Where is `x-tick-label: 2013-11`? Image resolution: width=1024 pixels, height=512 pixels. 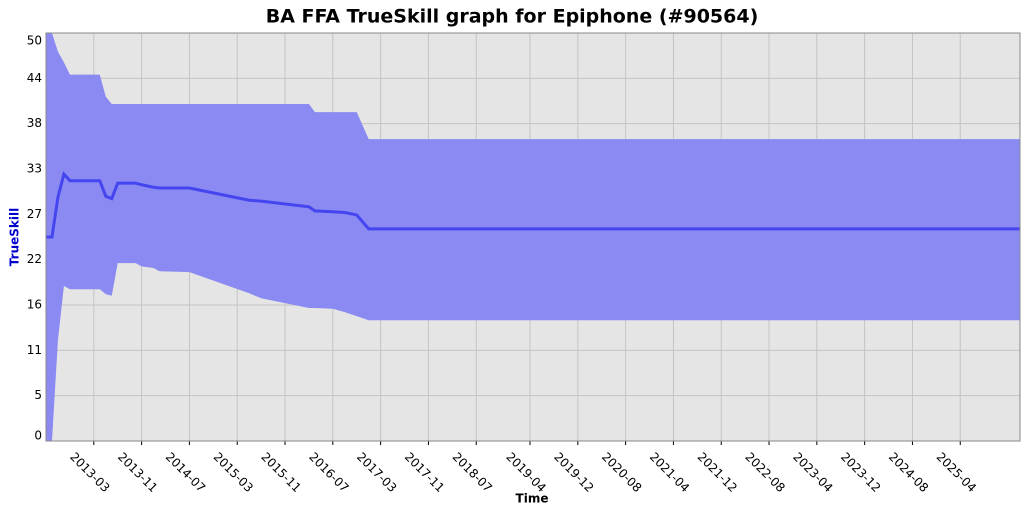
x-tick-label: 2013-11 is located at coordinates (137, 472).